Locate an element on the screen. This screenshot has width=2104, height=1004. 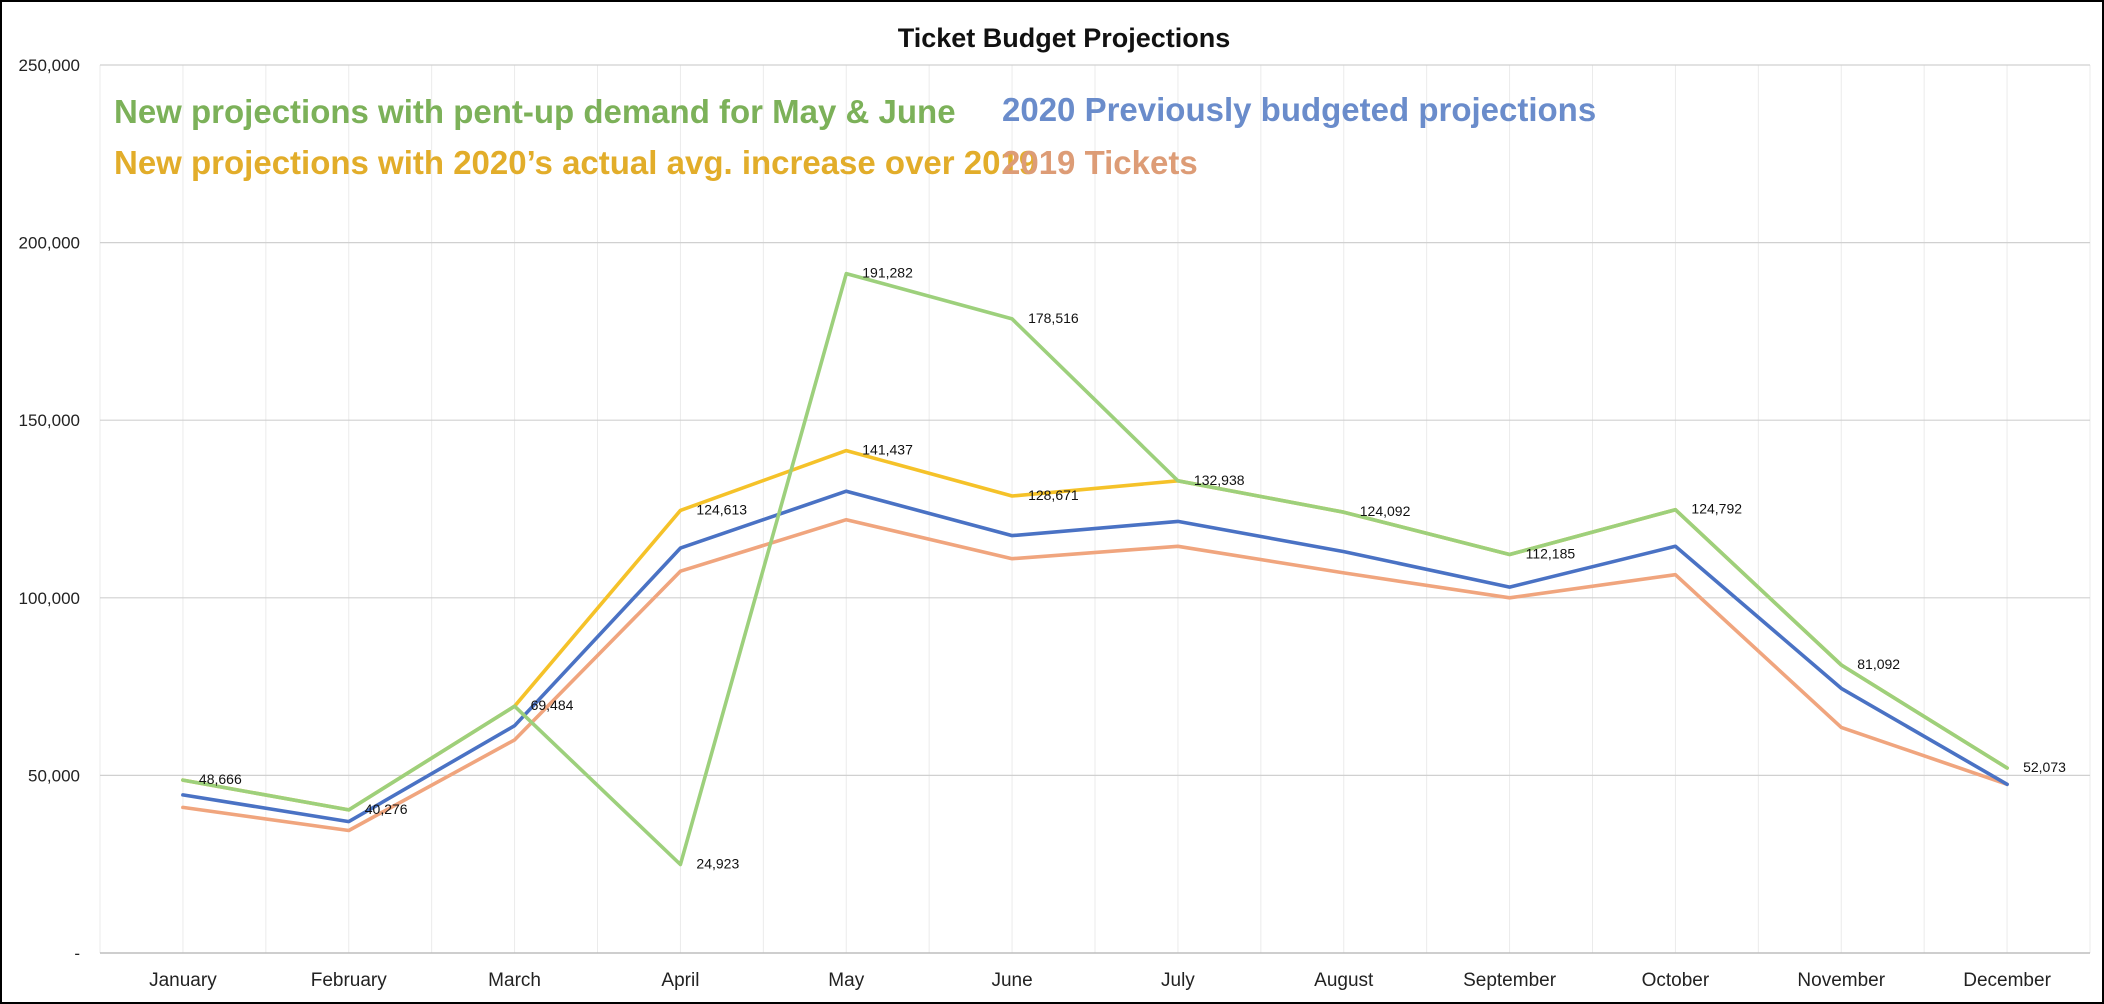
y-tick-label: 150,000 is located at coordinates (49, 420).